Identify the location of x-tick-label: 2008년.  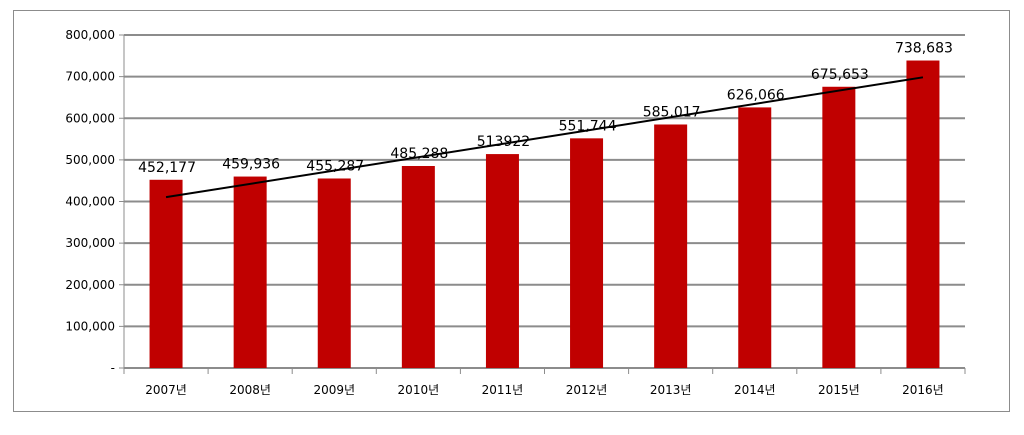
(250, 390).